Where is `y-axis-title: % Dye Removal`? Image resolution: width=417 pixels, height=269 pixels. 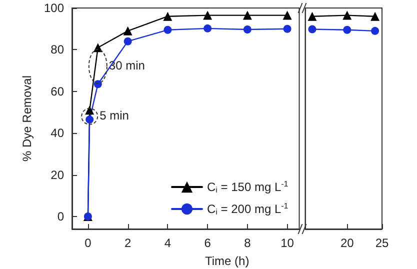 y-axis-title: % Dye Removal is located at coordinates (27, 118).